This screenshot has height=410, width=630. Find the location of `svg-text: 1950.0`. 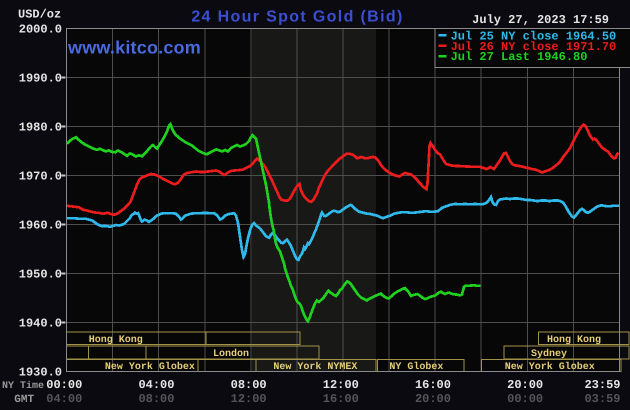

svg-text: 1950.0 is located at coordinates (40, 275).